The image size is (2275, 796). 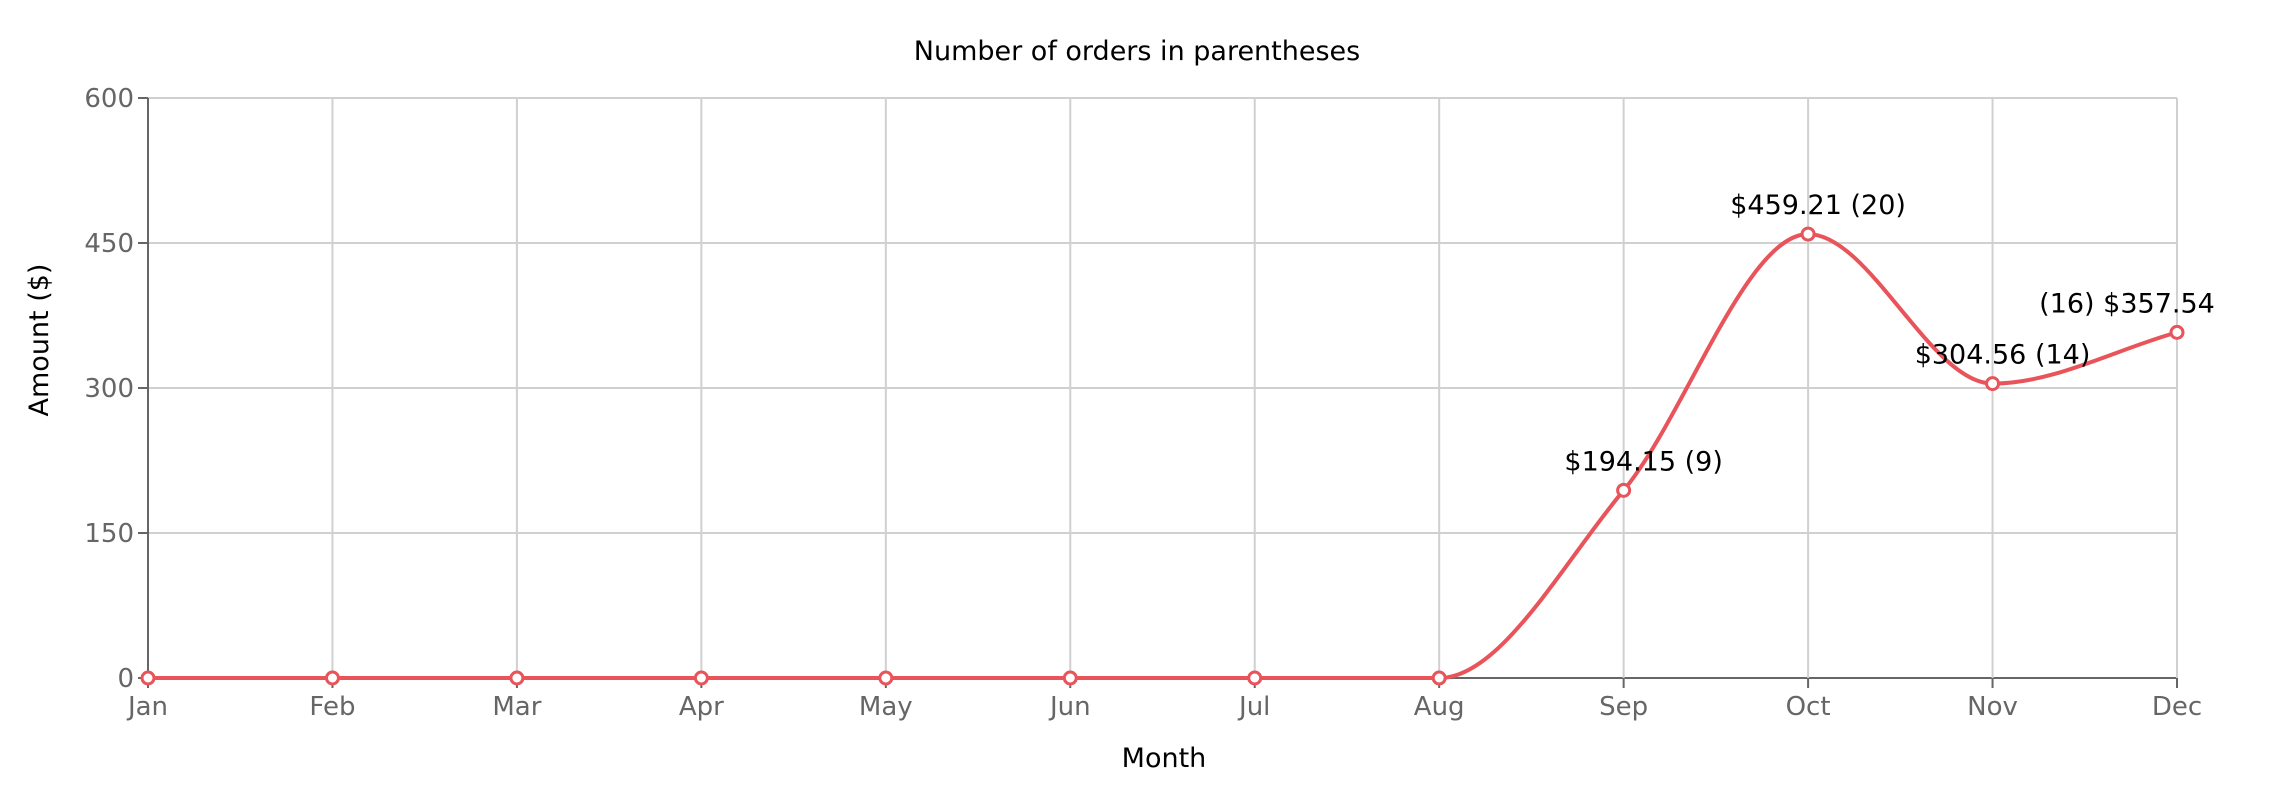 I want to click on x-axis-title: Month, so click(x=1164, y=758).